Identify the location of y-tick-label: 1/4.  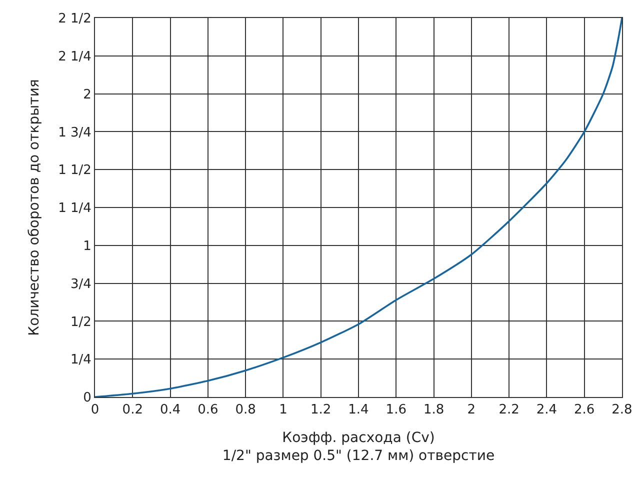
(81, 360).